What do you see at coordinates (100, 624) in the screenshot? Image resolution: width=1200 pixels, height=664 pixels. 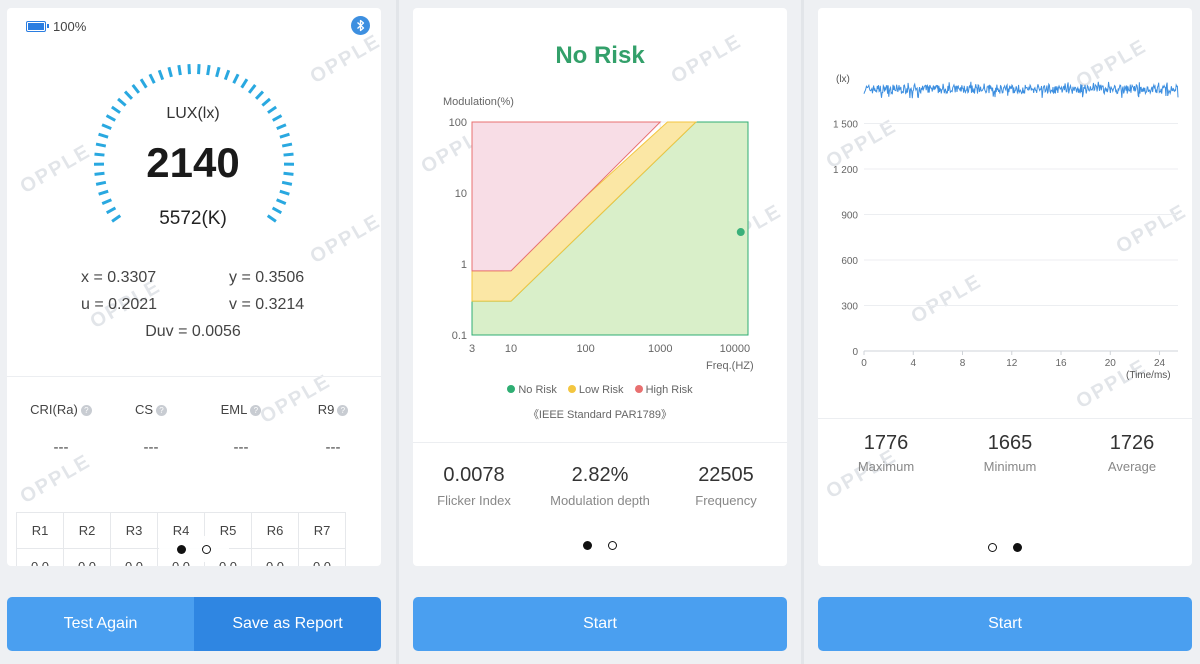 I see `test-again-button: Test Again` at bounding box center [100, 624].